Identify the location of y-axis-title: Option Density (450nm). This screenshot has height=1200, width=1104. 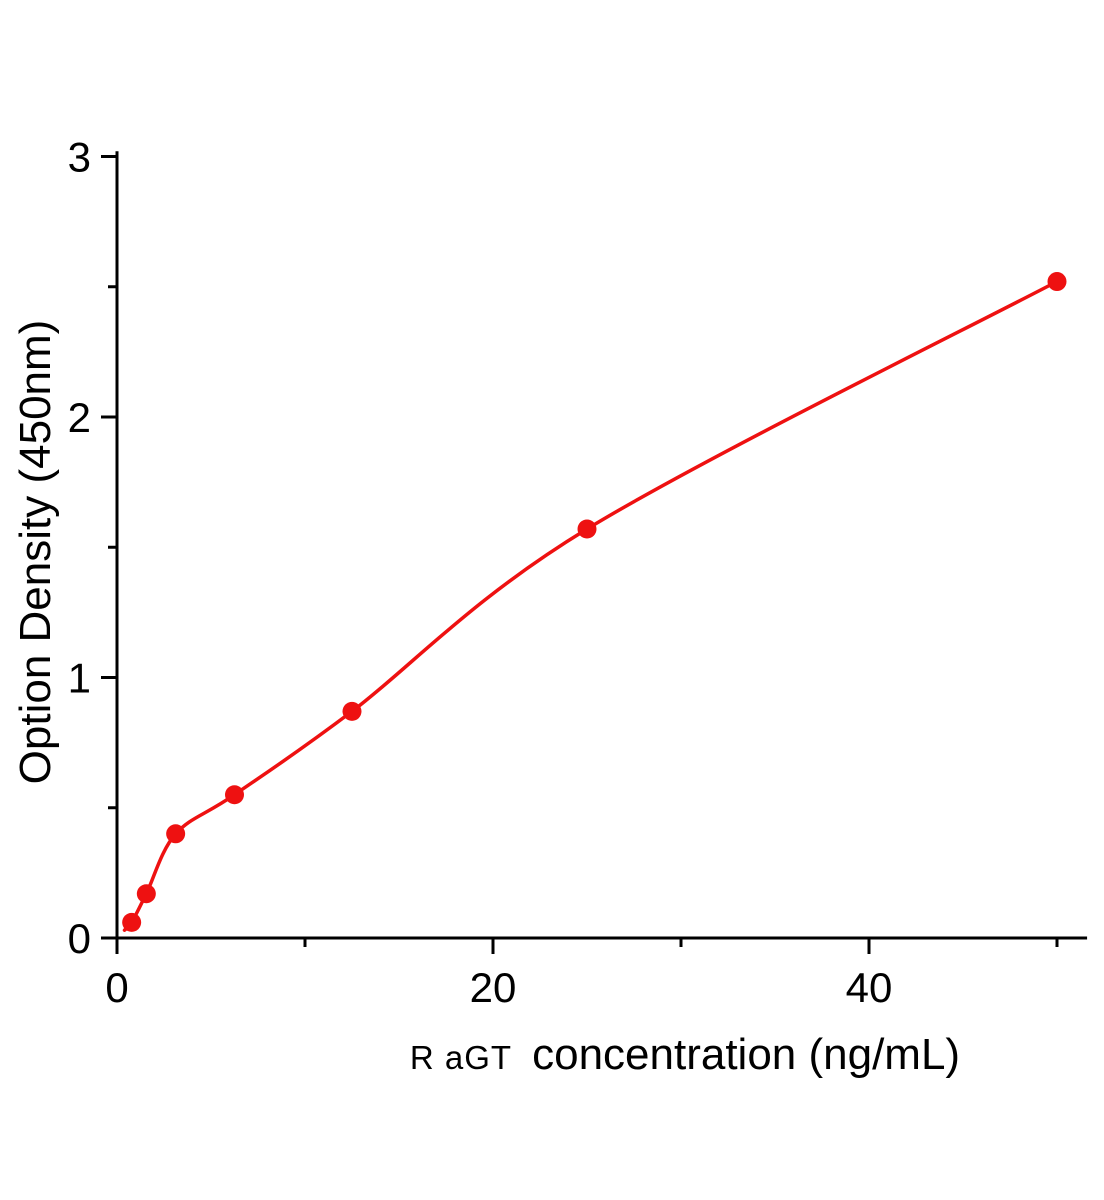
(35, 552).